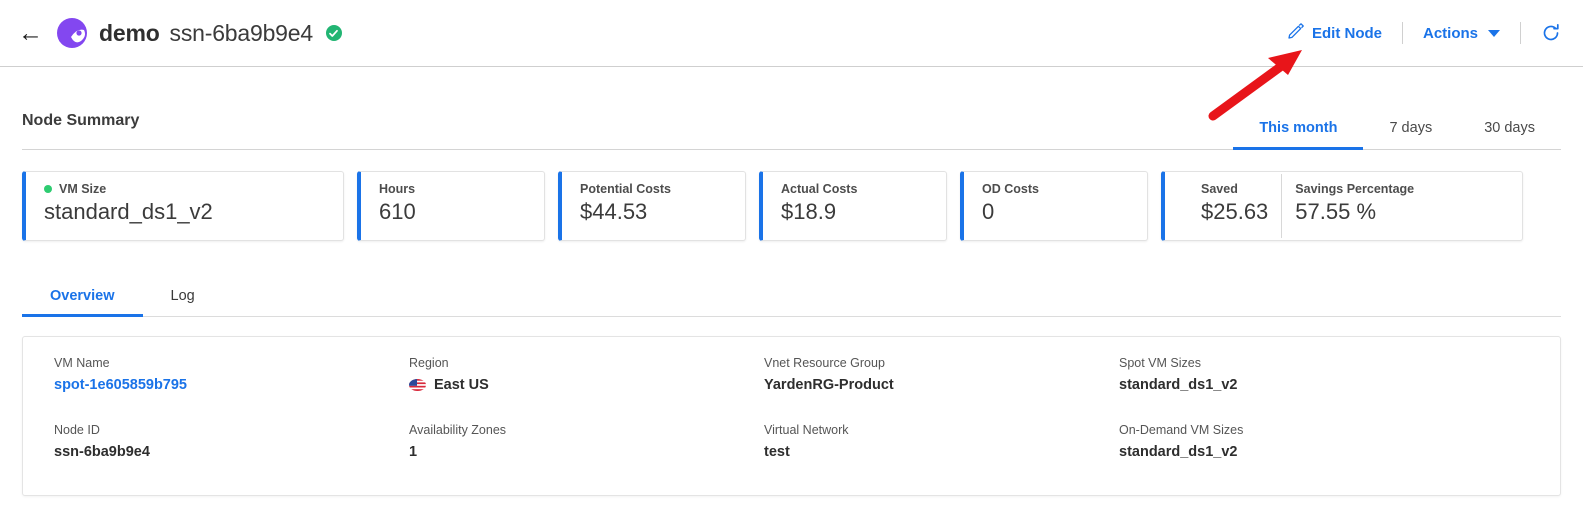 The image size is (1583, 508). I want to click on edit-node-button: Edit Node, so click(1335, 33).